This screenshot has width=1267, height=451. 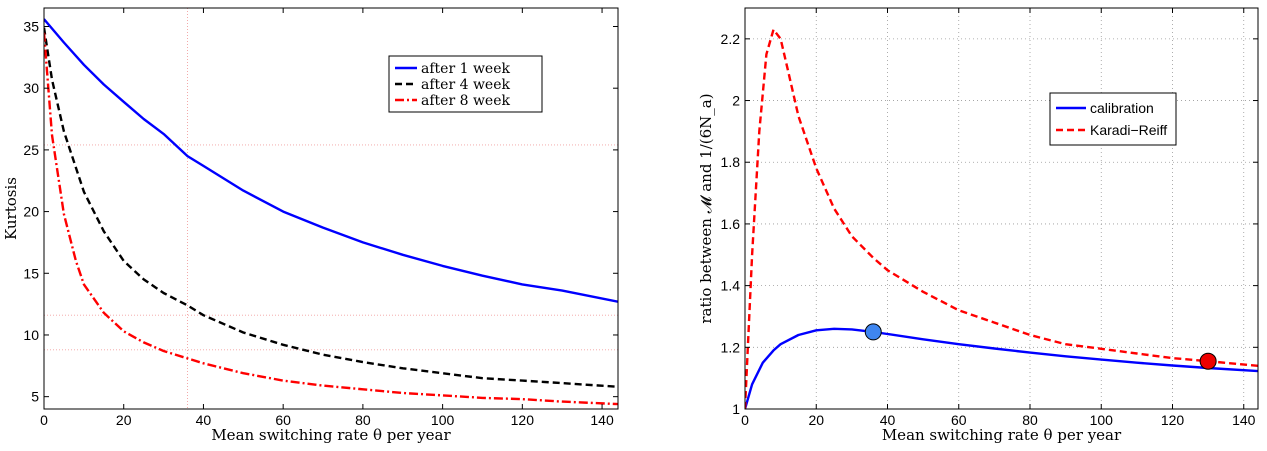 I want to click on legend-label-1: after 1 week, so click(x=465, y=69).